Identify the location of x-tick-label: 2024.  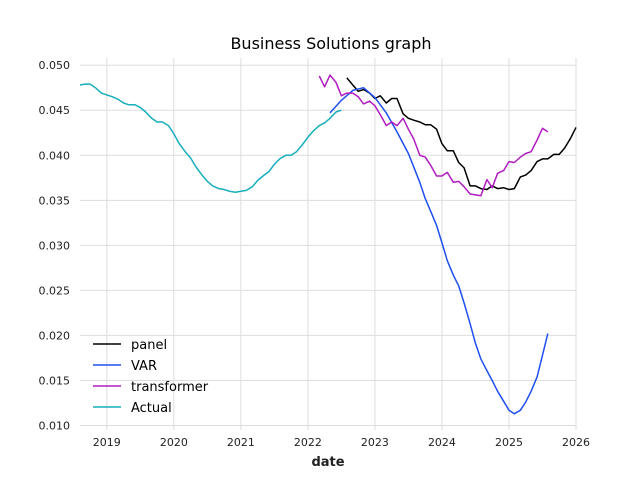
(442, 442).